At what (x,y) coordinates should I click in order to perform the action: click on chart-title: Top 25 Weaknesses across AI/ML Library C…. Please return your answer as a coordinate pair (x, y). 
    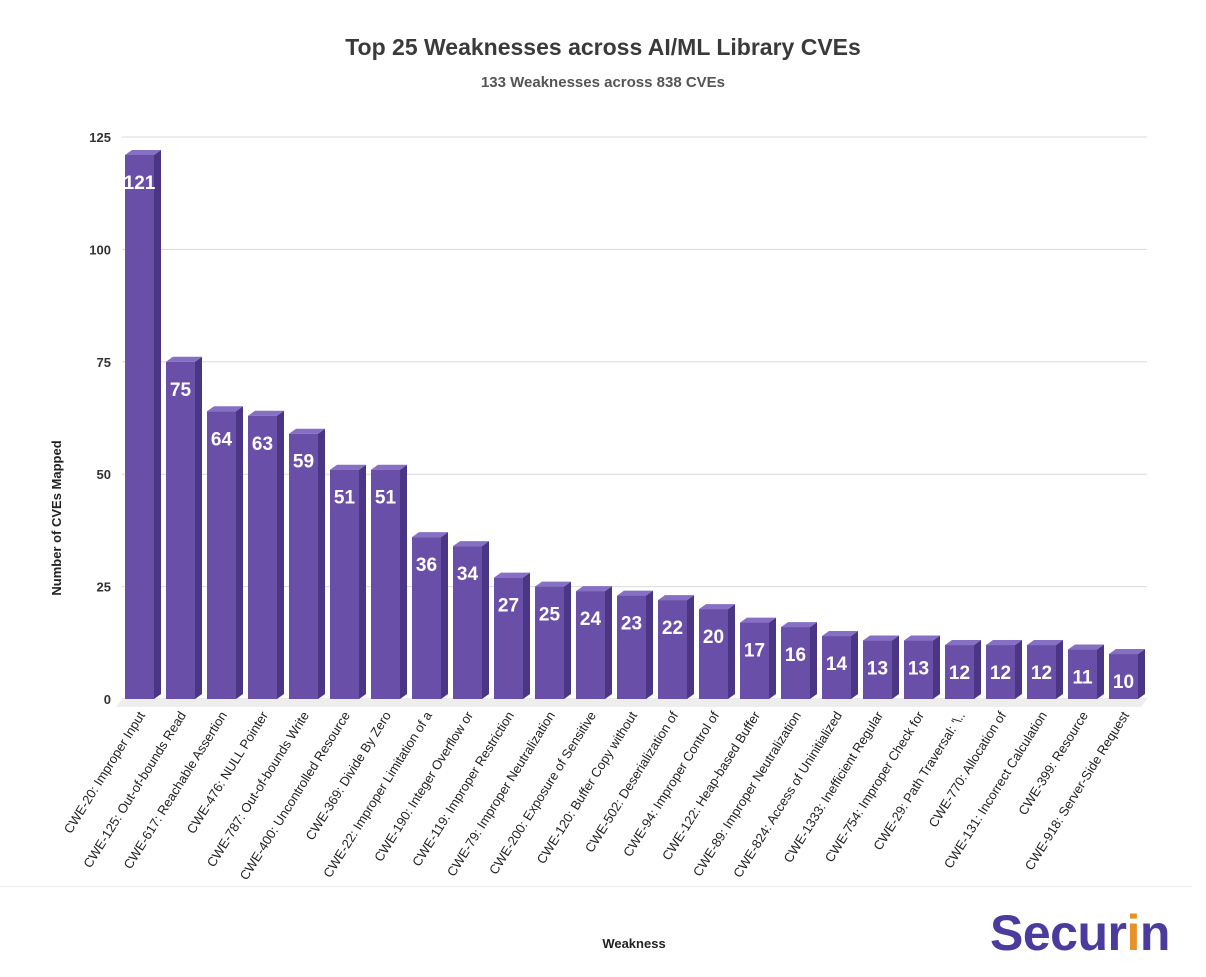
    Looking at the image, I should click on (603, 47).